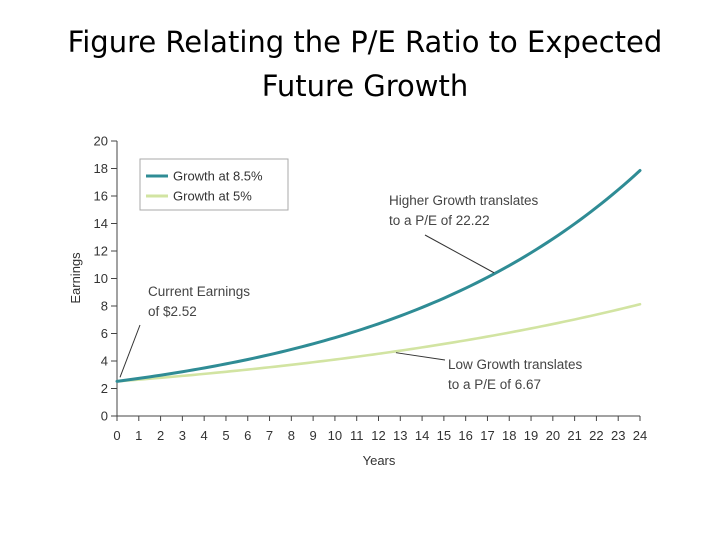 Image resolution: width=720 pixels, height=540 pixels. Describe the element at coordinates (357, 435) in the screenshot. I see `x-tick-label: 11` at that location.